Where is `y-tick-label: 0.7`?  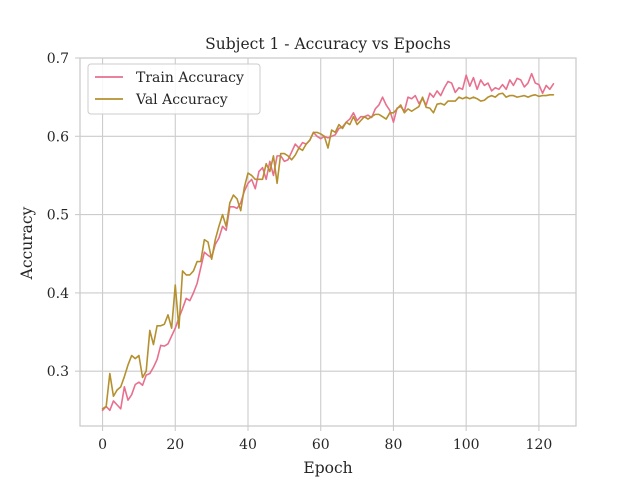
y-tick-label: 0.7 is located at coordinates (58, 59).